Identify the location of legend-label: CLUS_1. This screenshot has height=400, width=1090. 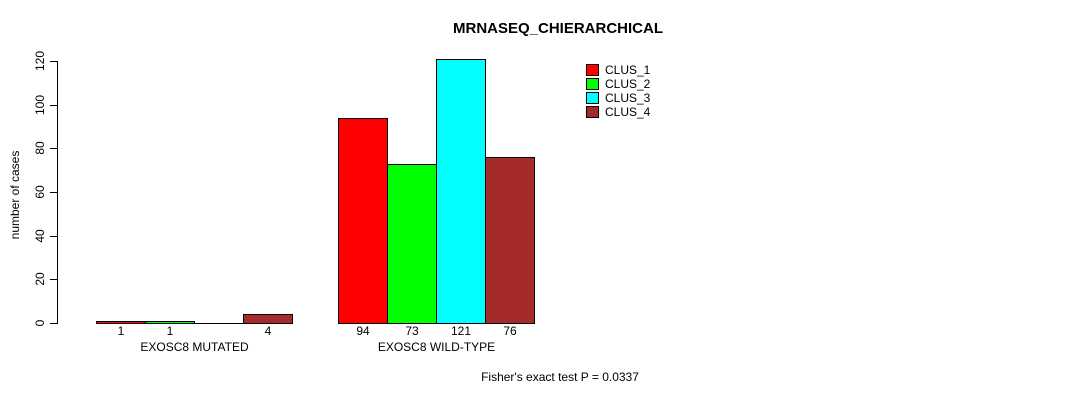
(628, 70).